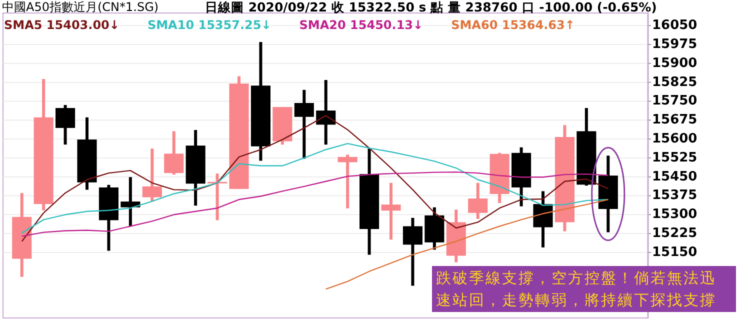  Describe the element at coordinates (675, 139) in the screenshot. I see `y-tick-label: 15600` at that location.